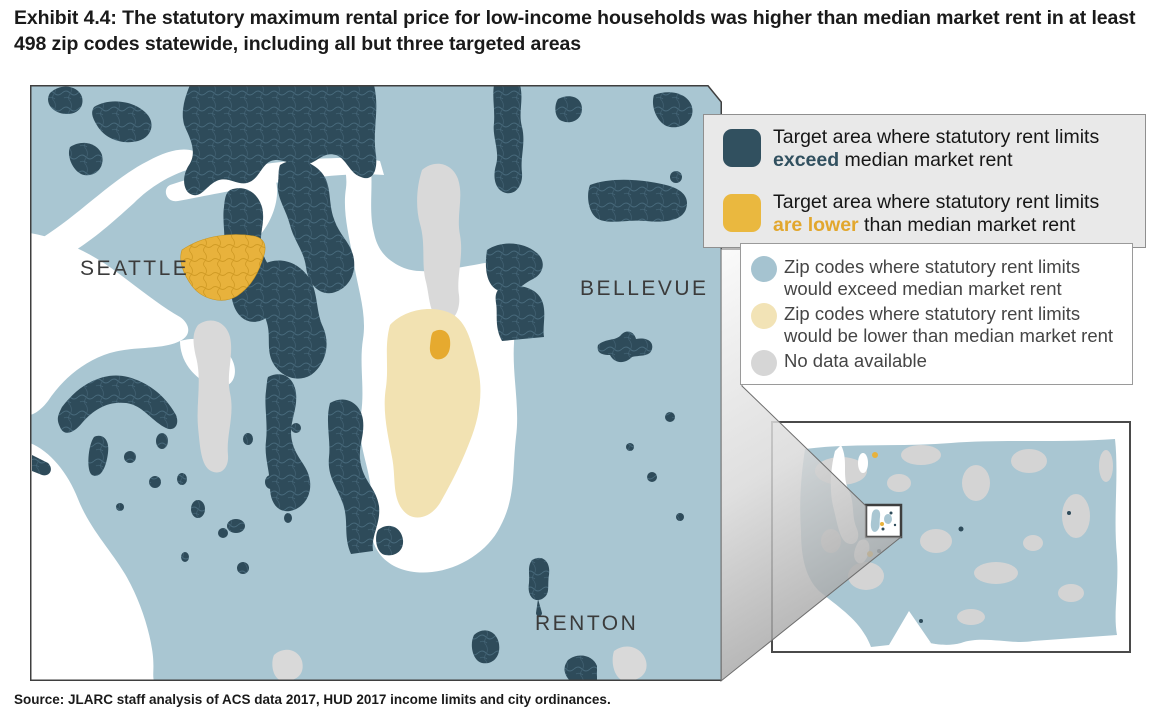 This screenshot has height=720, width=1150. Describe the element at coordinates (440, 344) in the screenshot. I see `map-target-gold-small` at that location.